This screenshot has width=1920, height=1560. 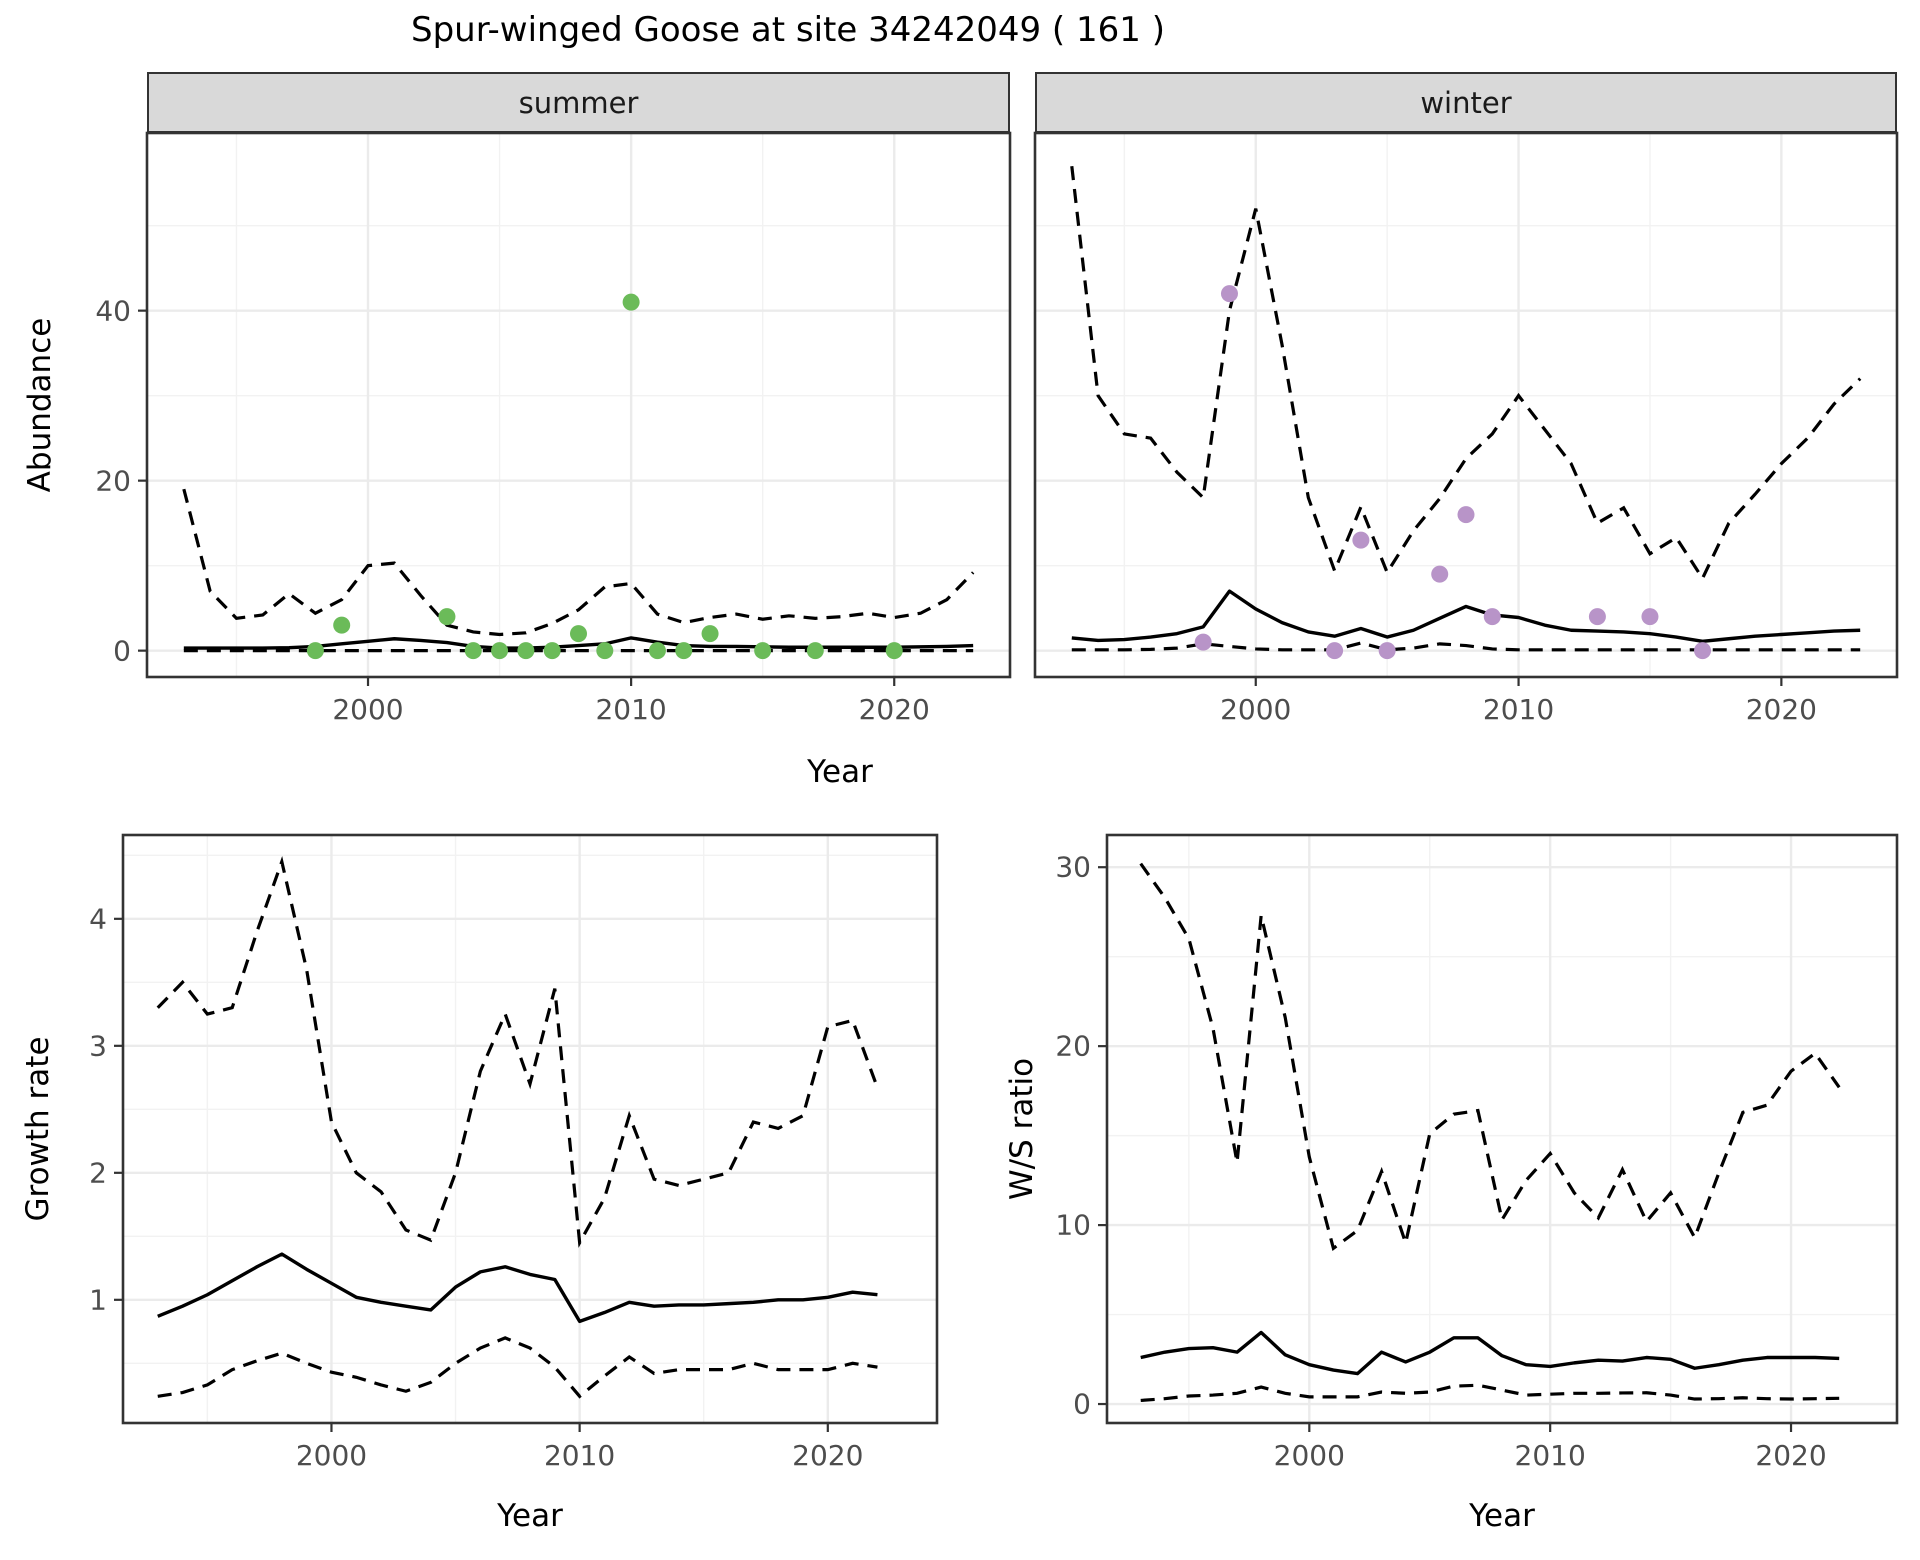 What do you see at coordinates (517, 1288) in the screenshot?
I see `growth_rate-mean-line` at bounding box center [517, 1288].